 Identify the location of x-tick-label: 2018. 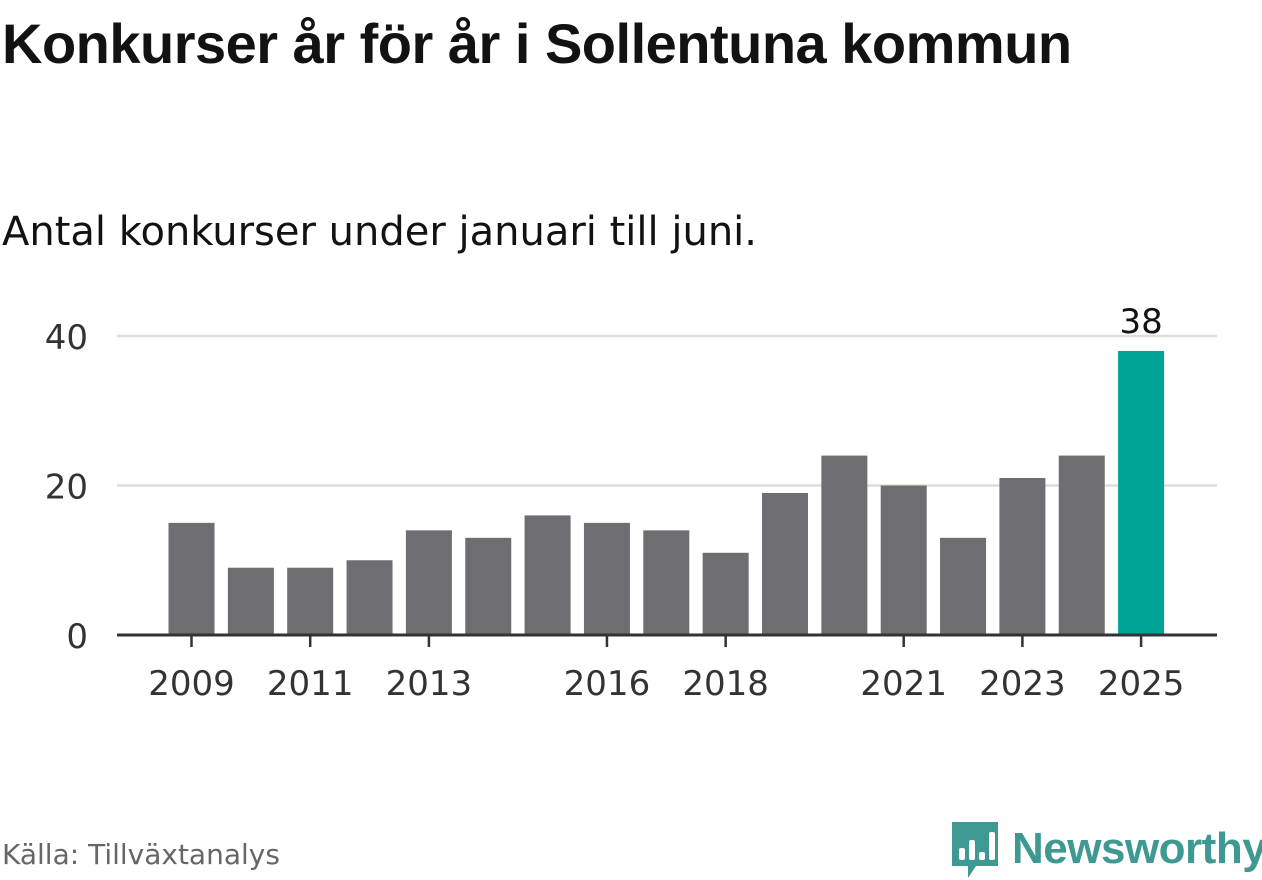
(725, 684).